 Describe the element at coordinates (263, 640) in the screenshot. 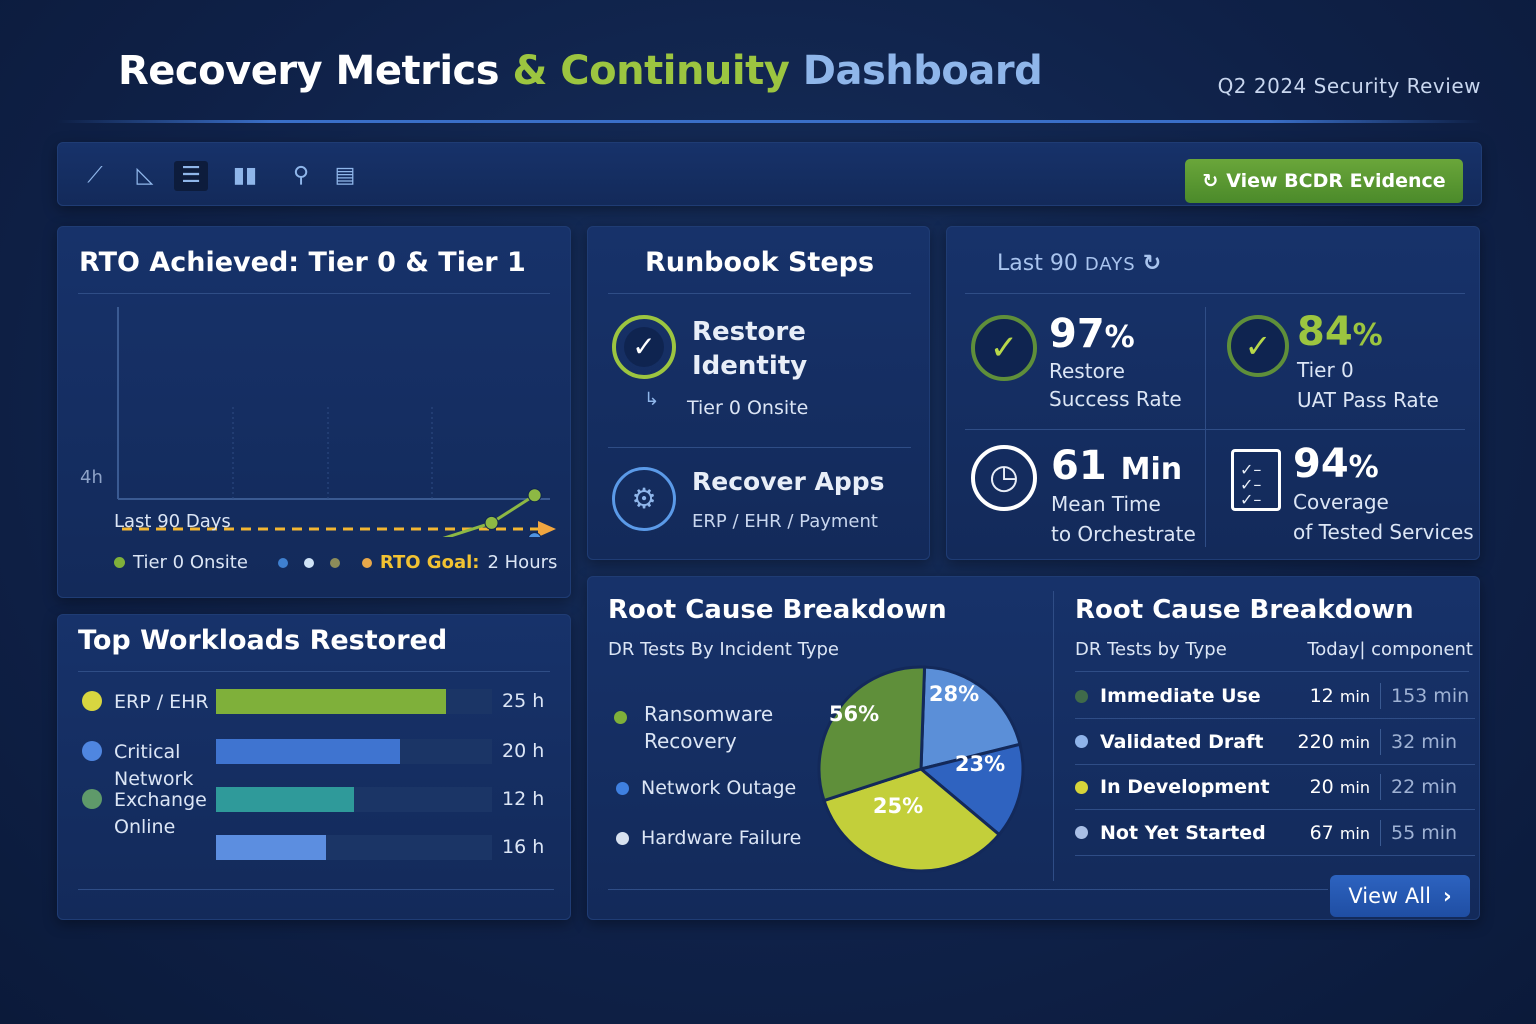

I see `workloads-title: Top Workloads Restored` at that location.